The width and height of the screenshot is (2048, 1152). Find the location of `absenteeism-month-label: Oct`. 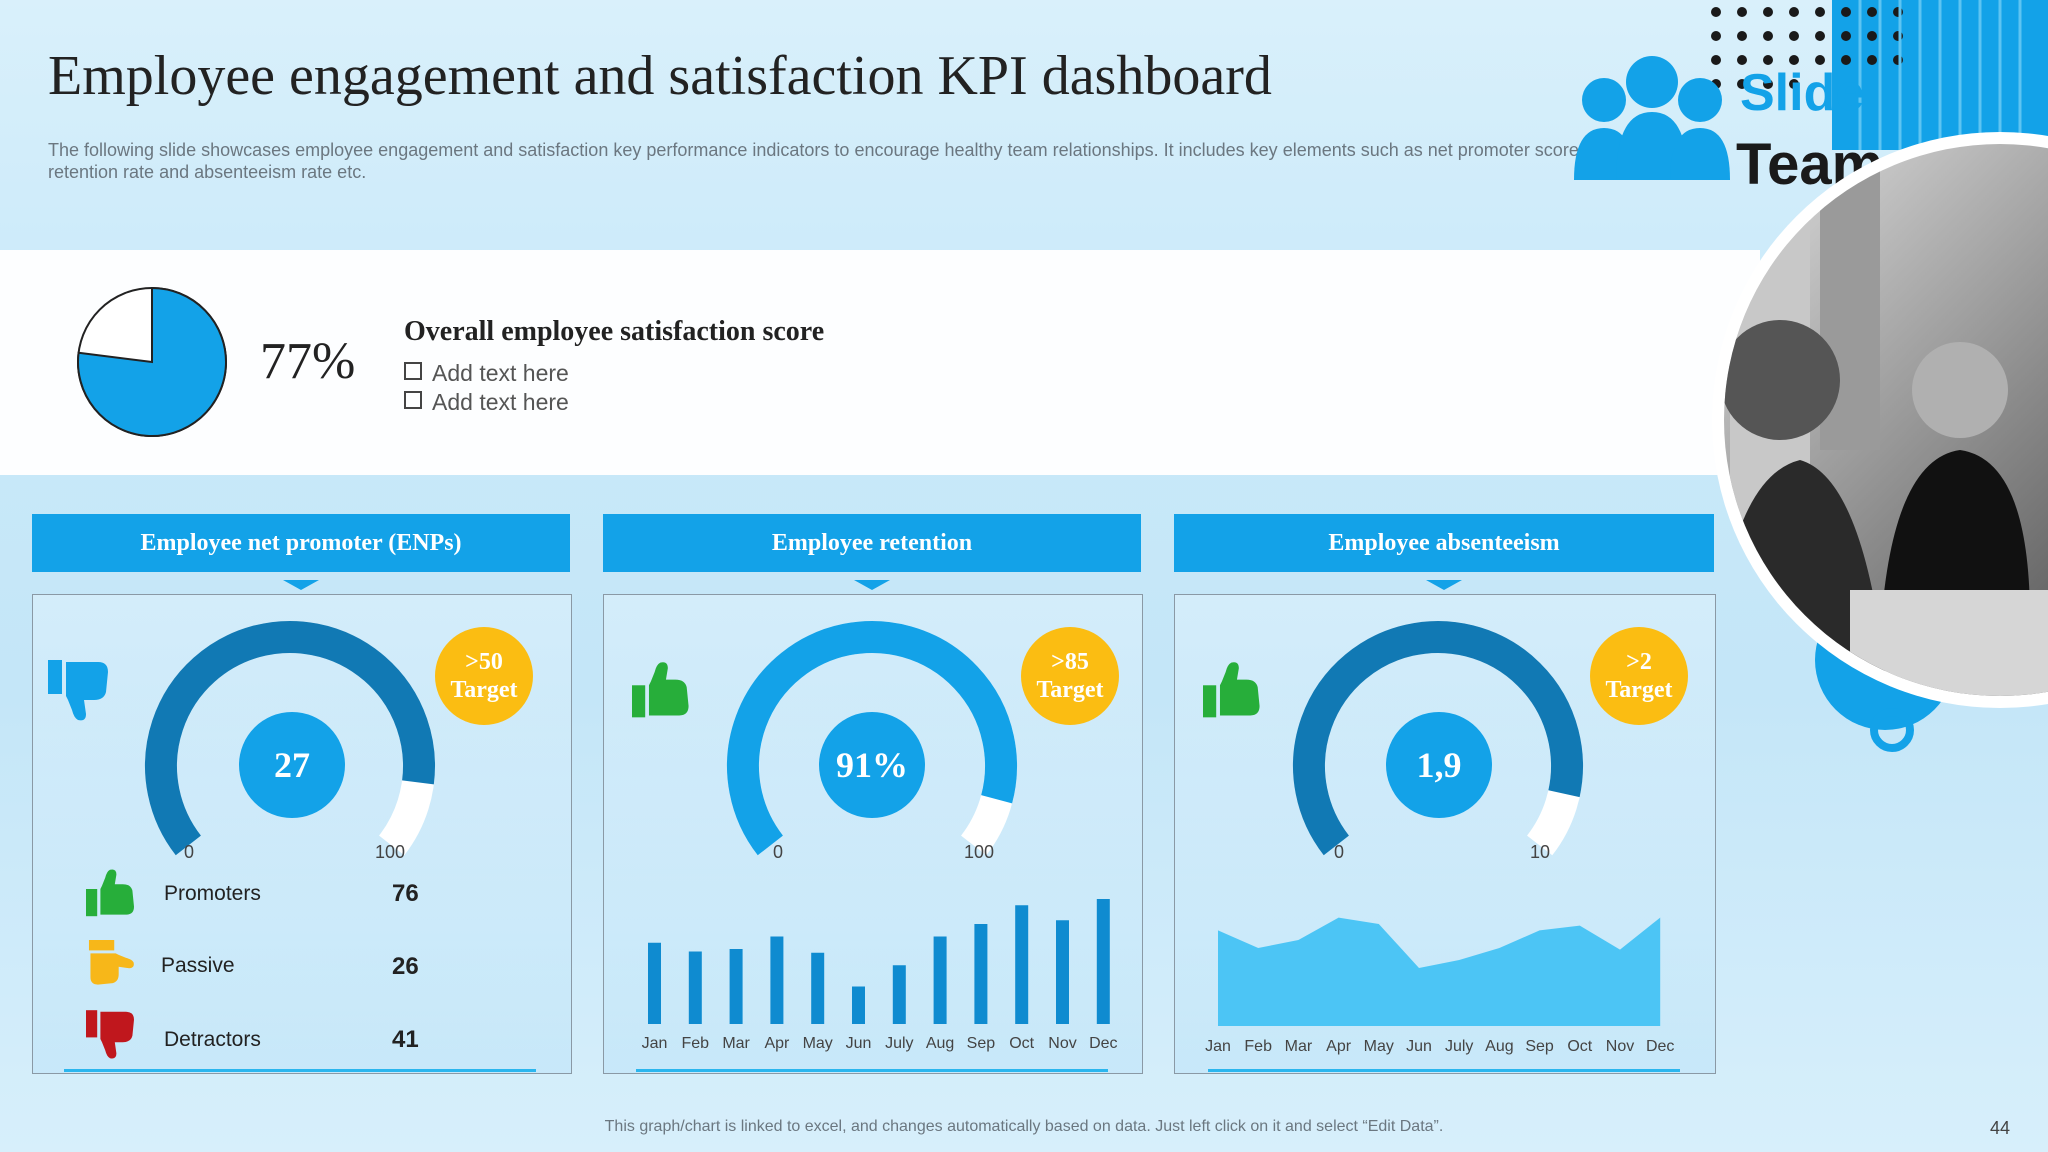

absenteeism-month-label: Oct is located at coordinates (1580, 1046).